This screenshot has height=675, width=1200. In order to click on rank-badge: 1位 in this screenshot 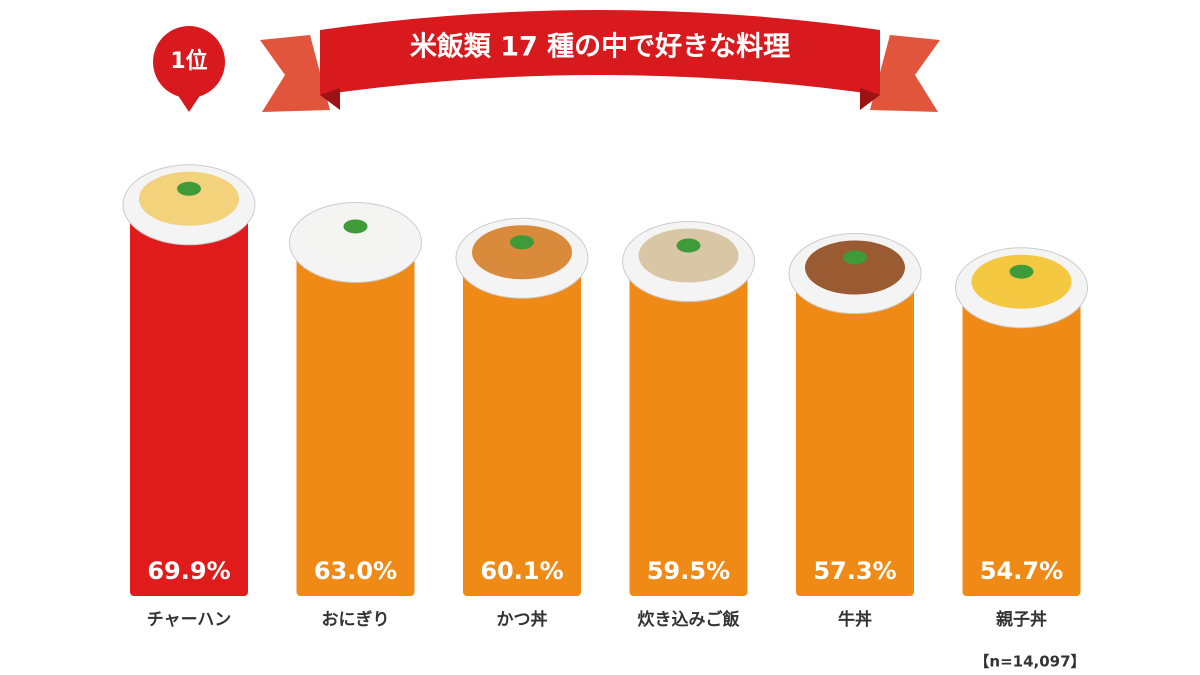, I will do `click(189, 69)`.